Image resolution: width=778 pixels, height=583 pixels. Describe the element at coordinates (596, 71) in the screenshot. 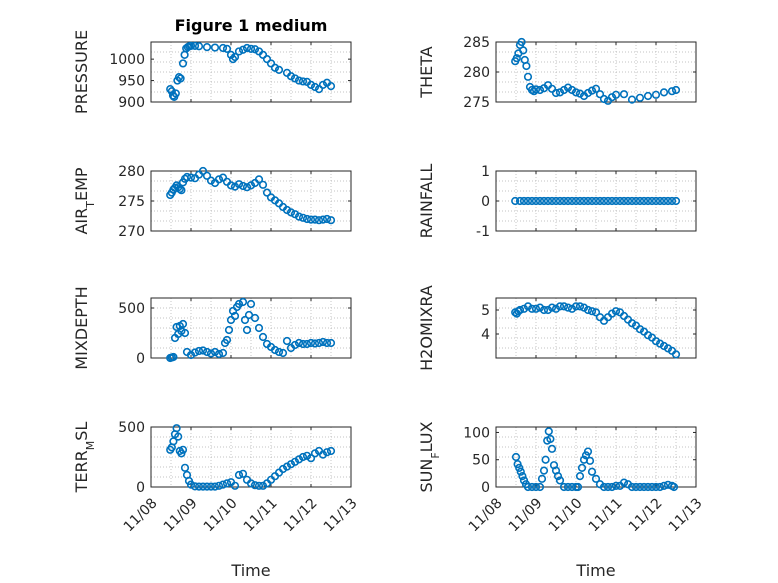

I see `series-theta` at that location.